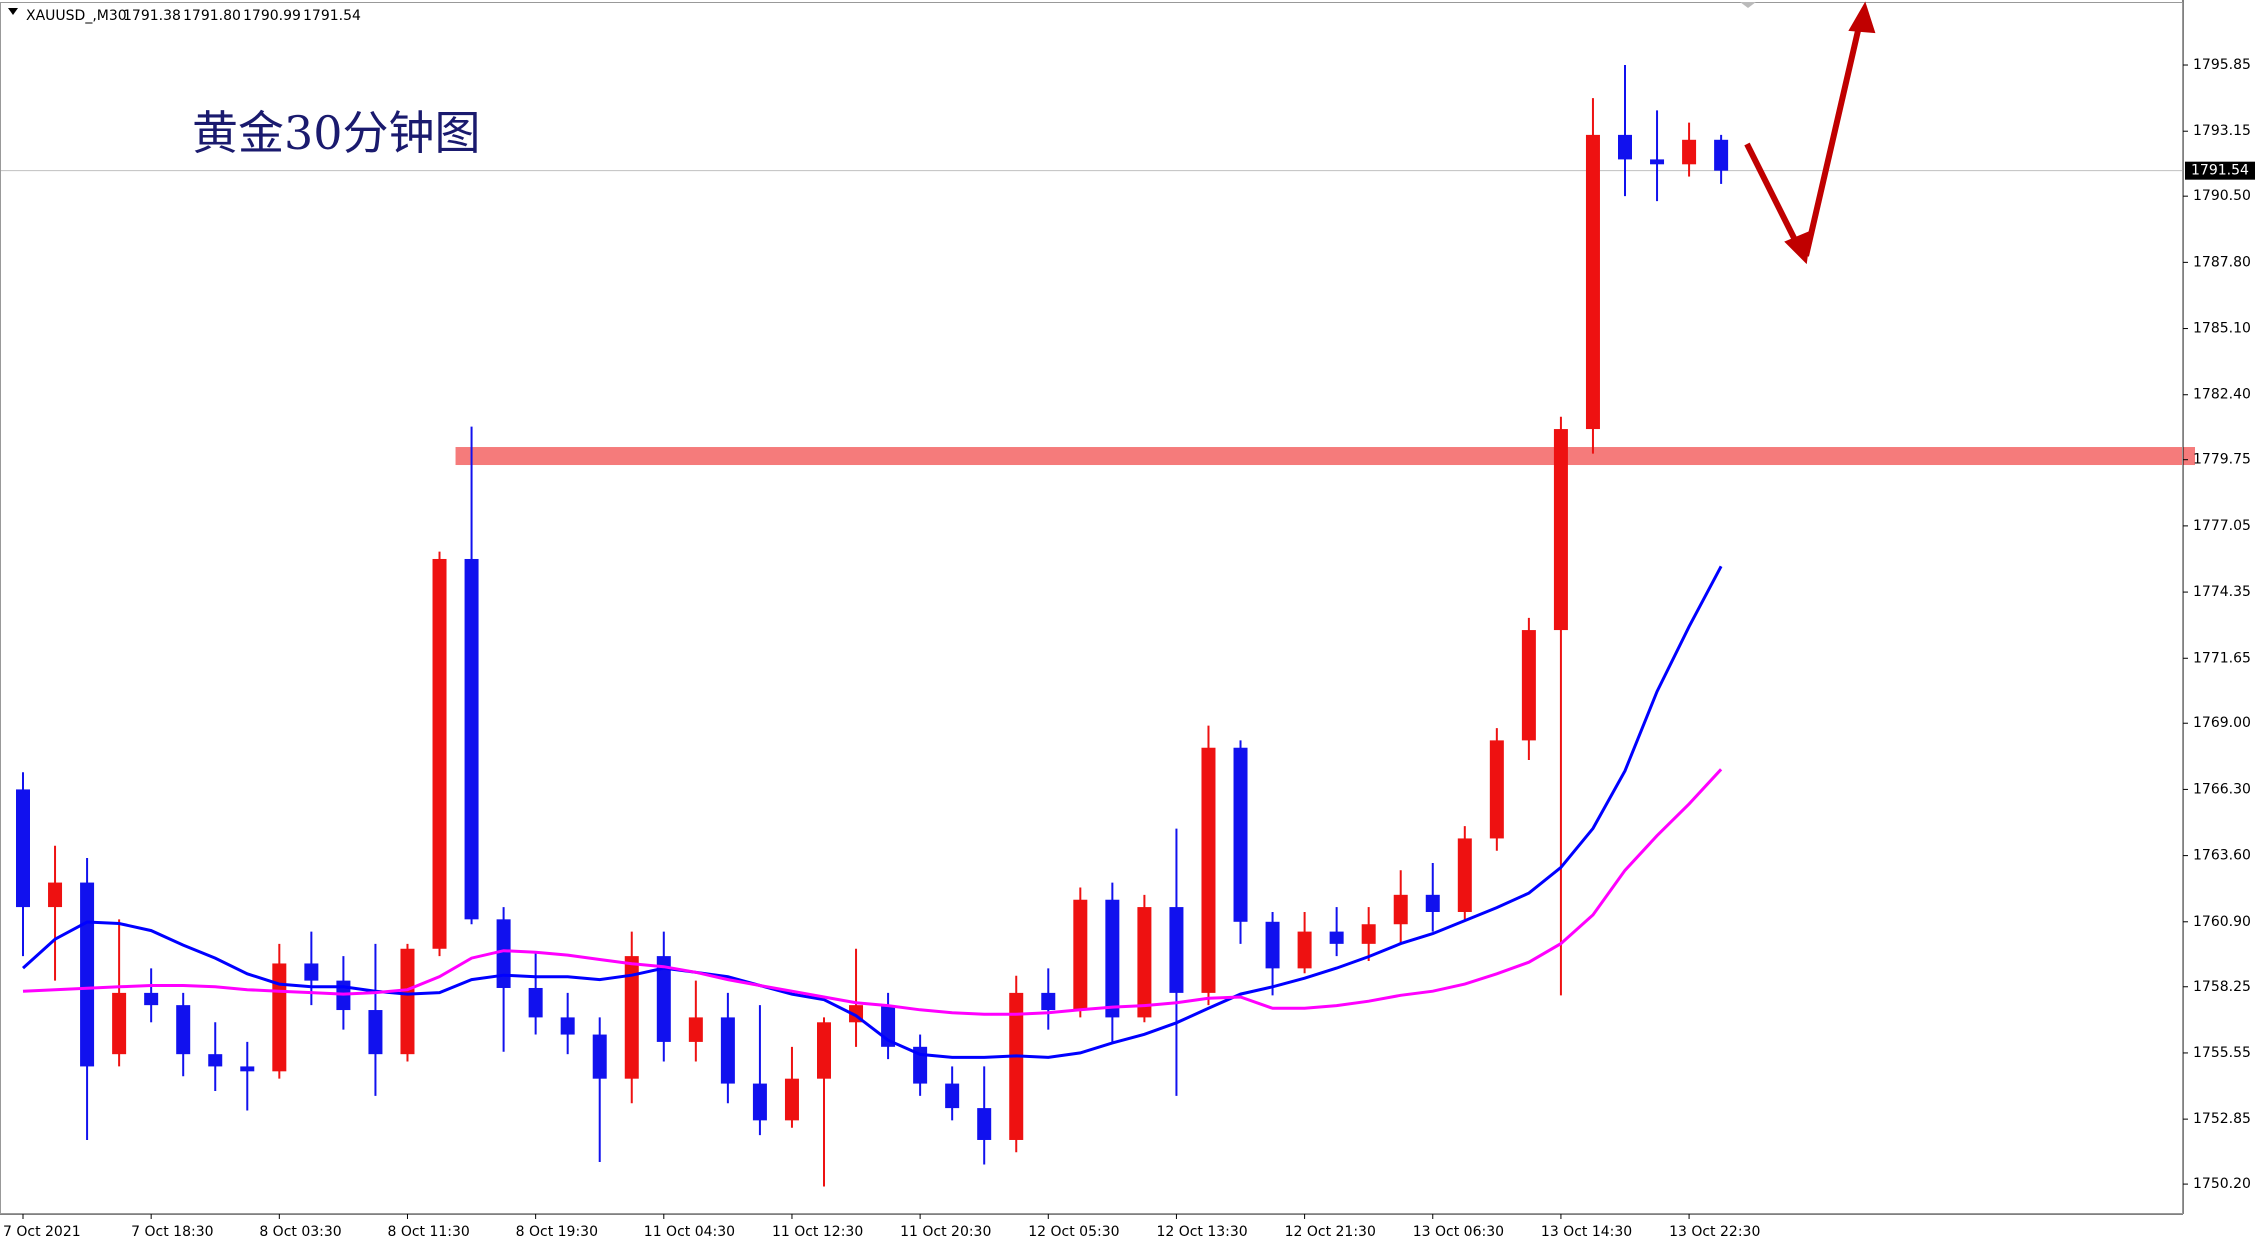 The width and height of the screenshot is (2257, 1246). I want to click on y-tick-label: 1752.85, so click(2222, 1119).